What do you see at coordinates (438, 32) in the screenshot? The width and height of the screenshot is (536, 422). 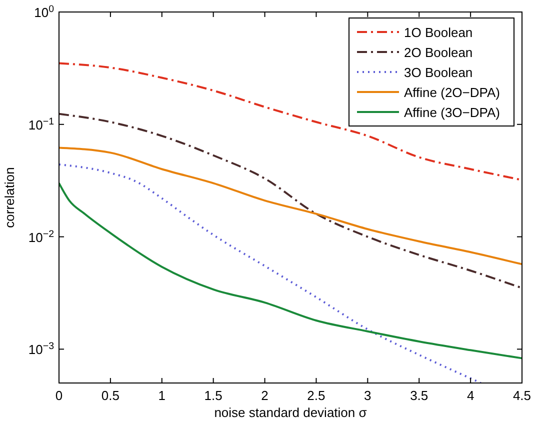 I see `legend-label: 1O Boolean` at bounding box center [438, 32].